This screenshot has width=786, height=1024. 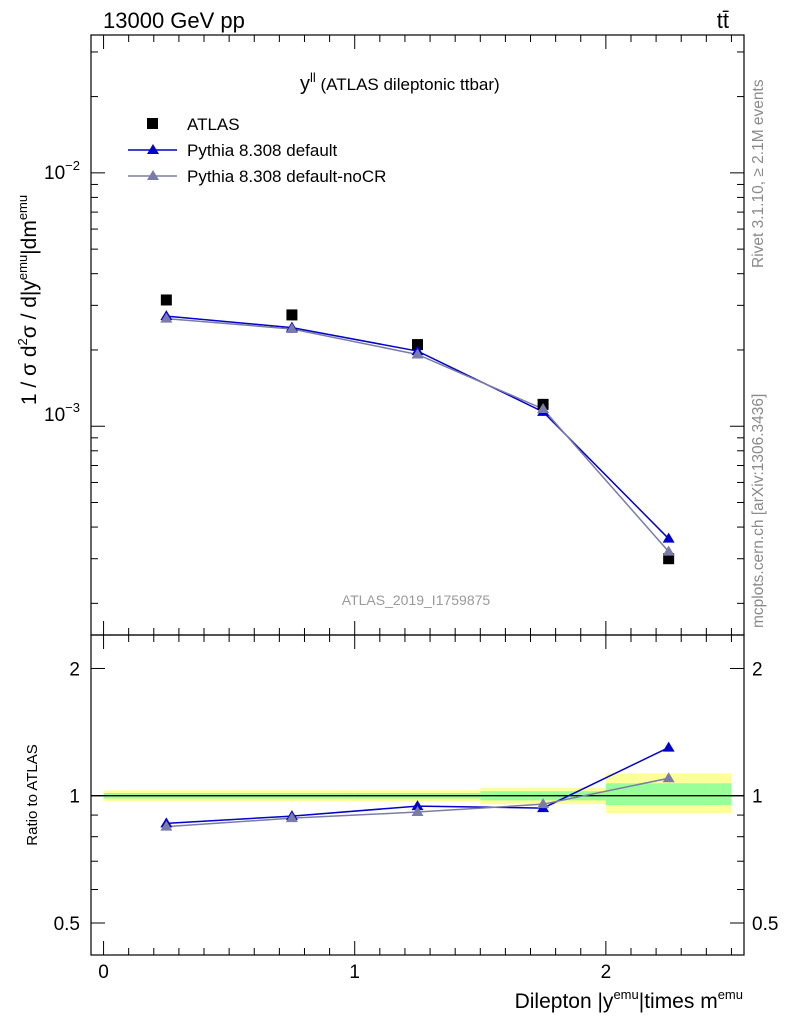 I want to click on ratio-y-axis-label: Ratio to ATLAS, so click(x=32, y=794).